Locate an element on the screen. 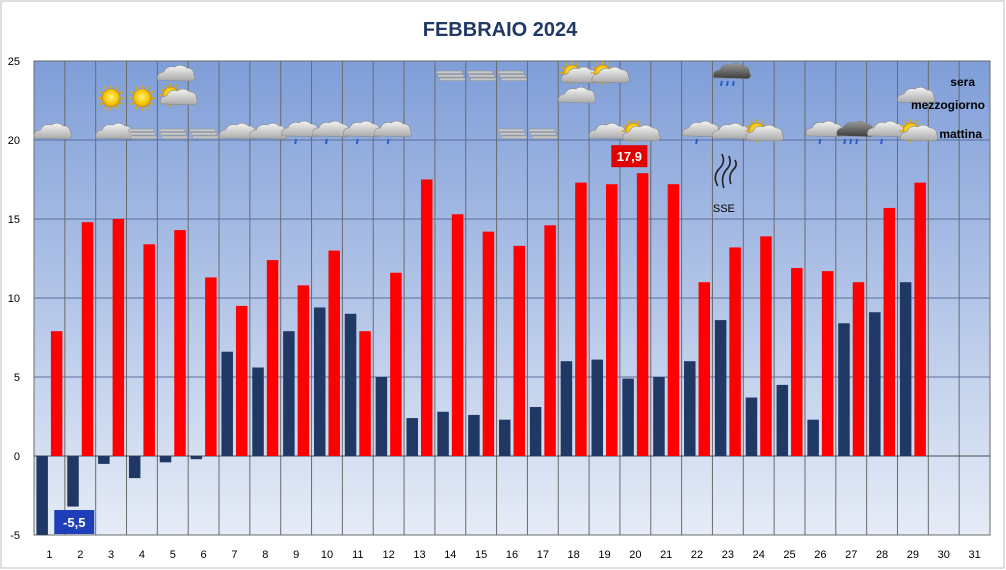 The width and height of the screenshot is (1006, 570). min-temperature-callout is located at coordinates (74, 522).